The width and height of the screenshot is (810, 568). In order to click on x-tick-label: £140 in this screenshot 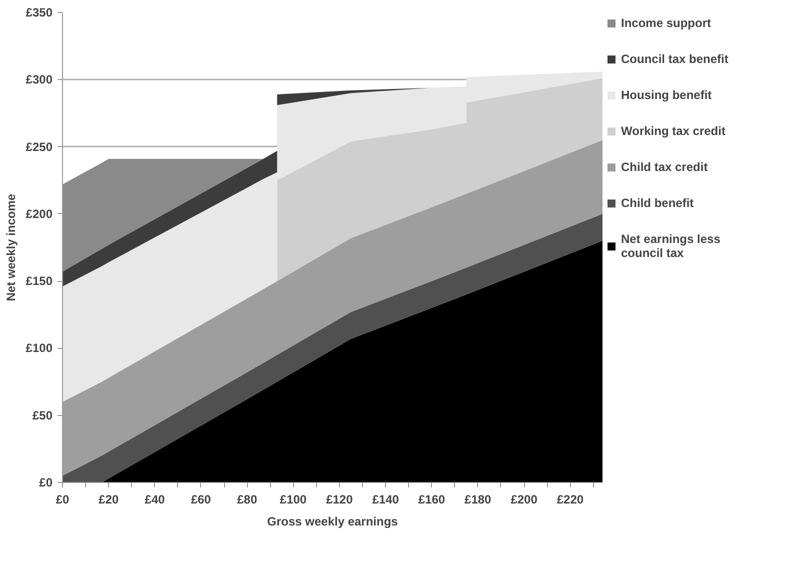, I will do `click(386, 499)`.